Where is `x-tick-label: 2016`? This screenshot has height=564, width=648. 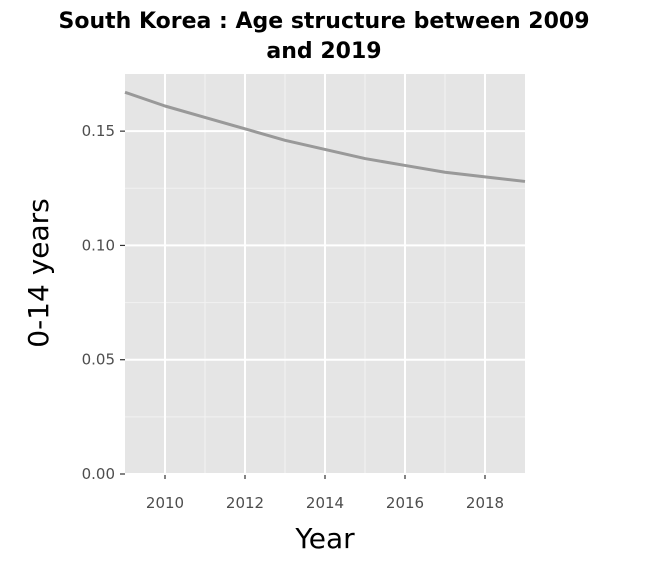 x-tick-label: 2016 is located at coordinates (405, 503).